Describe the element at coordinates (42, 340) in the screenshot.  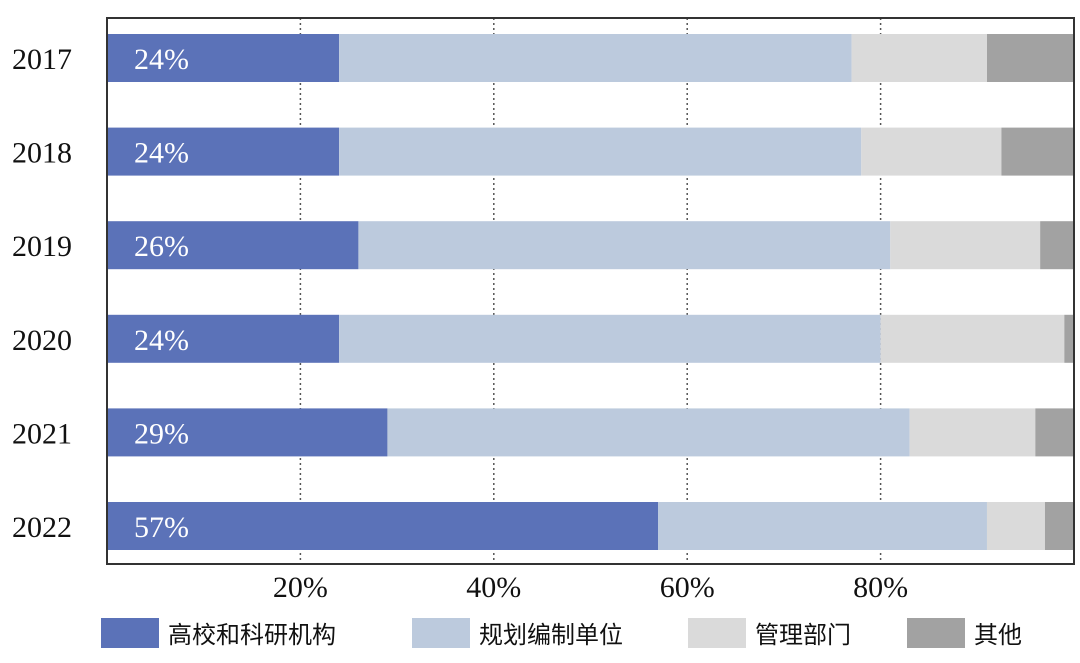
I see `year-label-2020: 2020` at that location.